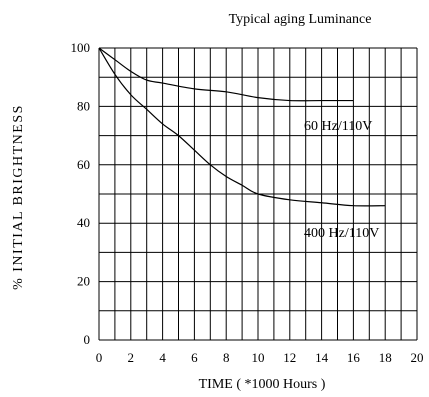 The width and height of the screenshot is (429, 397). What do you see at coordinates (81, 47) in the screenshot?
I see `y-tick-label: 100` at bounding box center [81, 47].